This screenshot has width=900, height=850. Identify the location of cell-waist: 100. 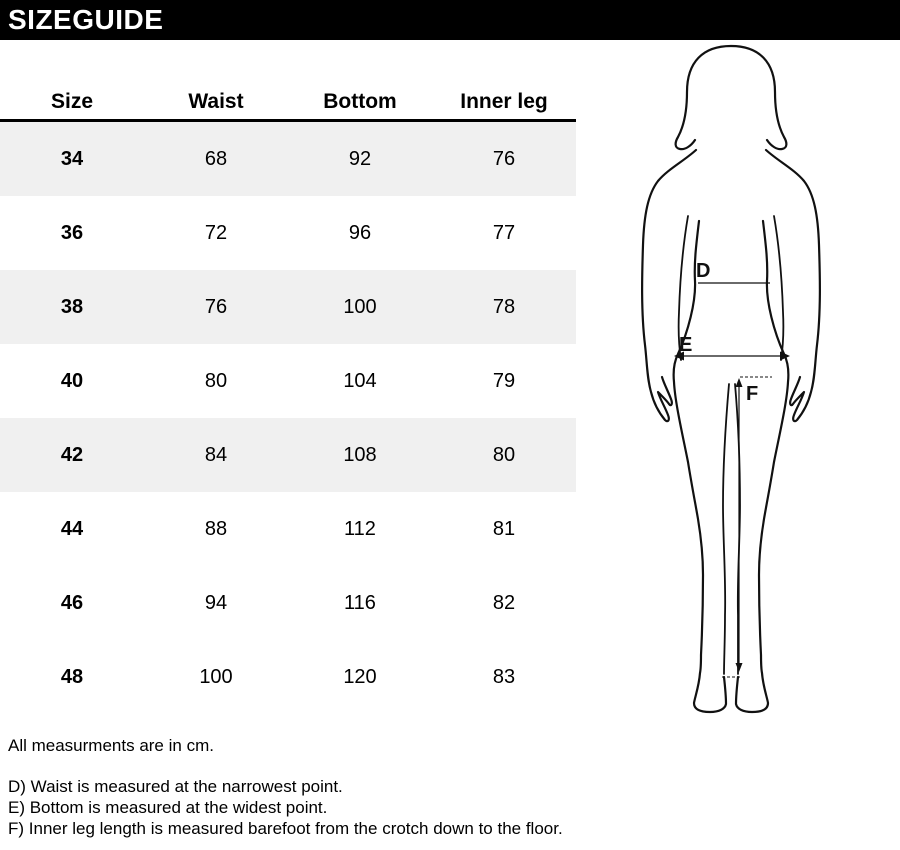
(216, 676).